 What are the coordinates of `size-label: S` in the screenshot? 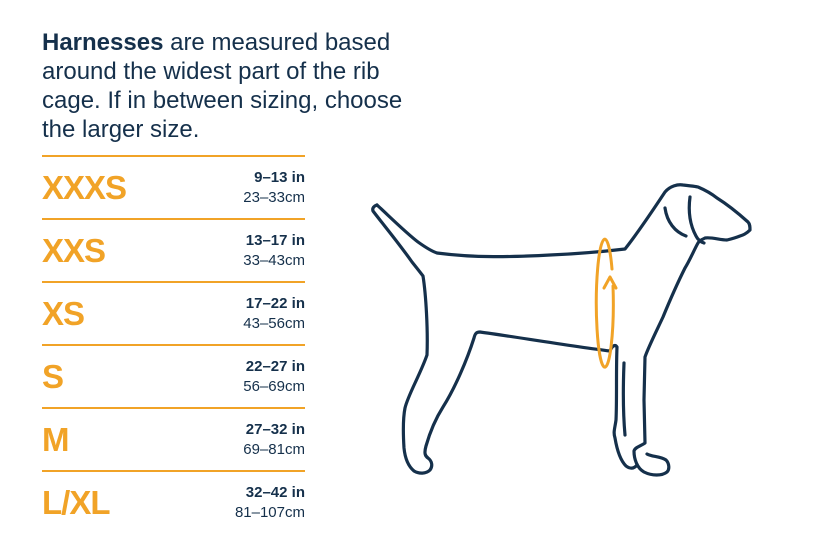 It's located at (53, 376).